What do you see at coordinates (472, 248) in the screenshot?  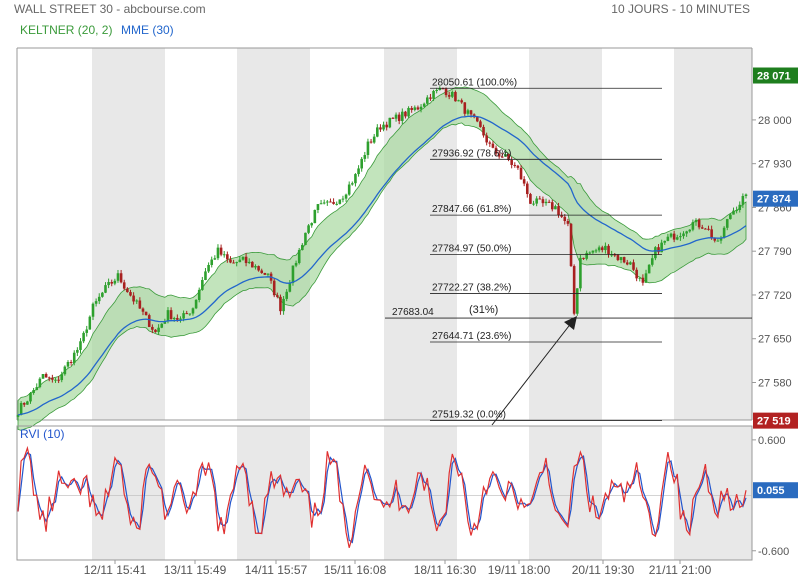 I see `fibo-level-label: 27784.97 (50.0%)` at bounding box center [472, 248].